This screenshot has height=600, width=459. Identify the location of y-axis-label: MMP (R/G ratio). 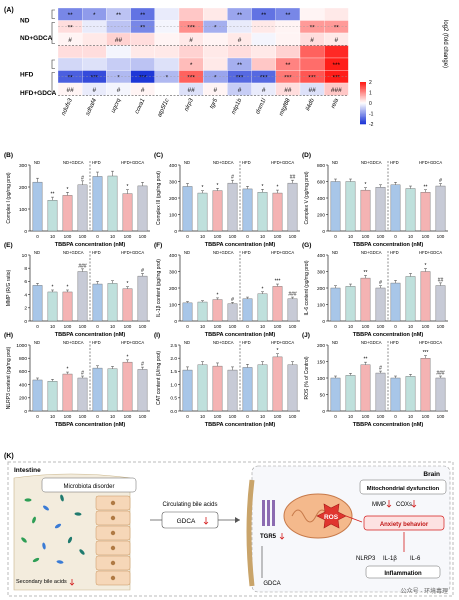
(9, 288).